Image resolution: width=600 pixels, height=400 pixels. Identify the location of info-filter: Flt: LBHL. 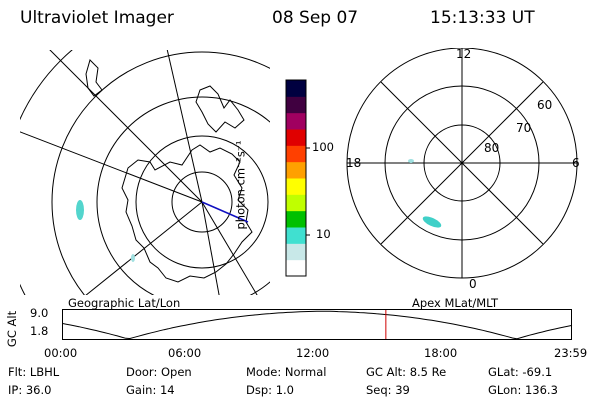
(34, 372).